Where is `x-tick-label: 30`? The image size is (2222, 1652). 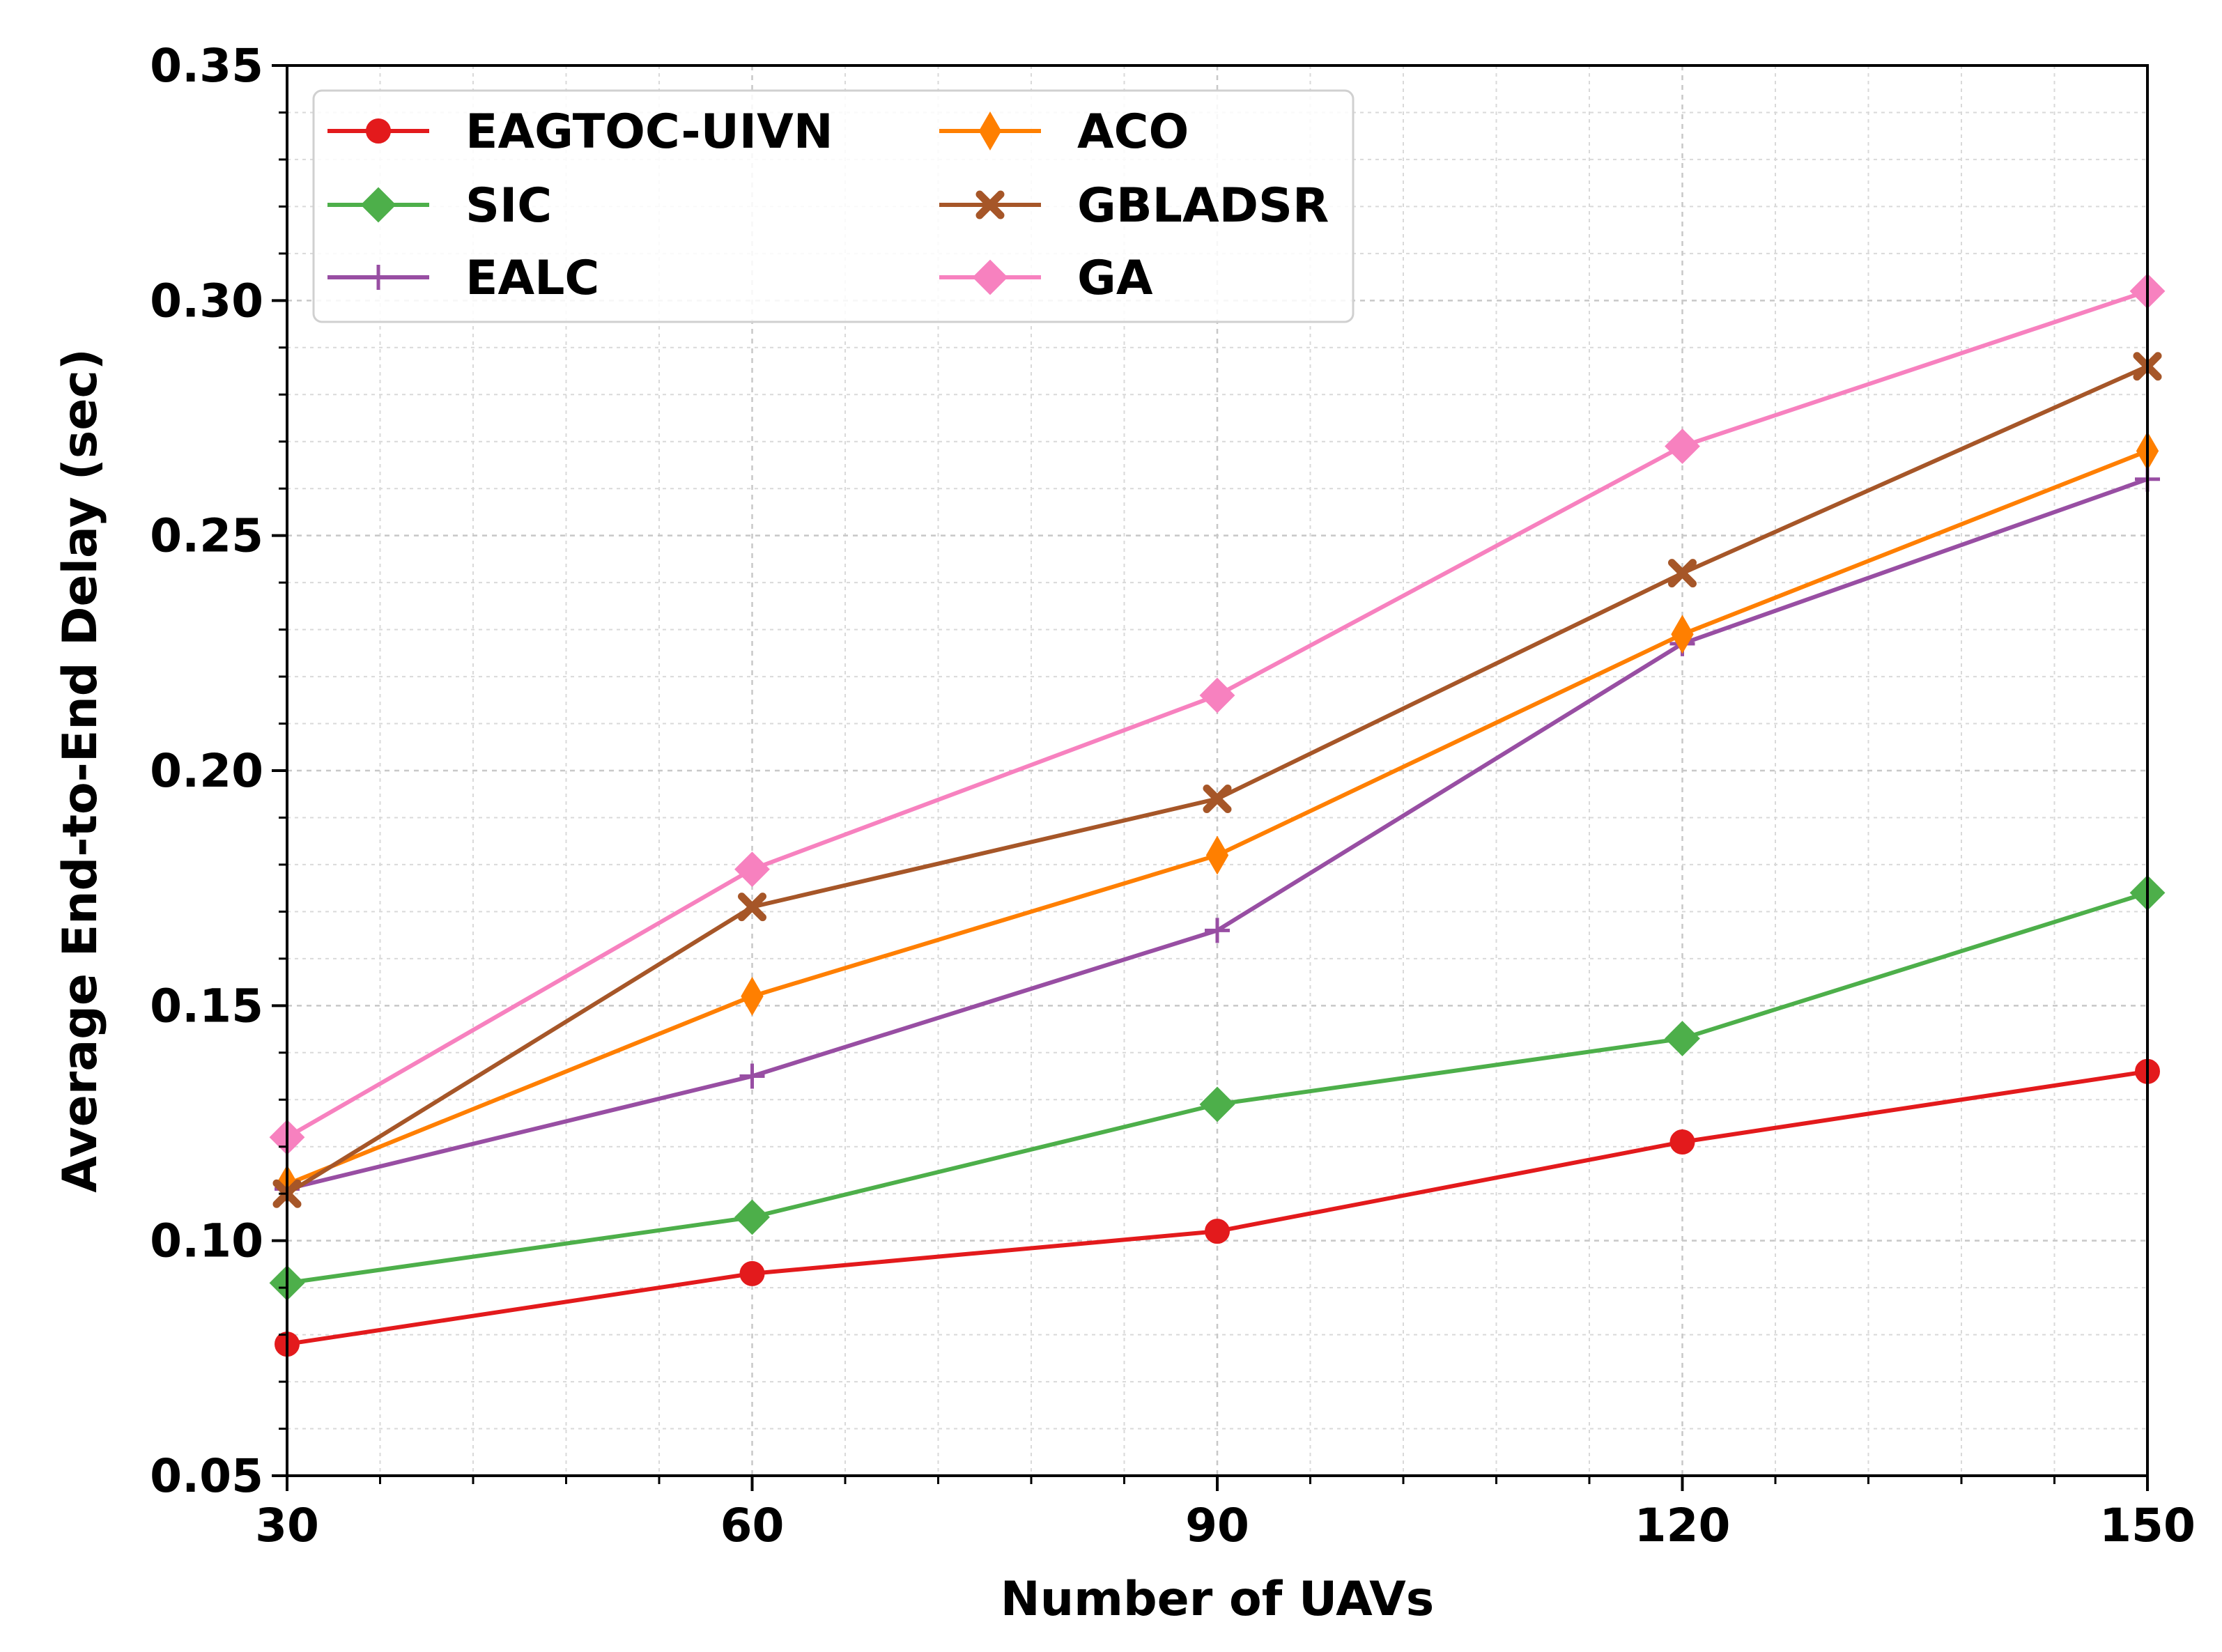
x-tick-label: 30 is located at coordinates (287, 1525).